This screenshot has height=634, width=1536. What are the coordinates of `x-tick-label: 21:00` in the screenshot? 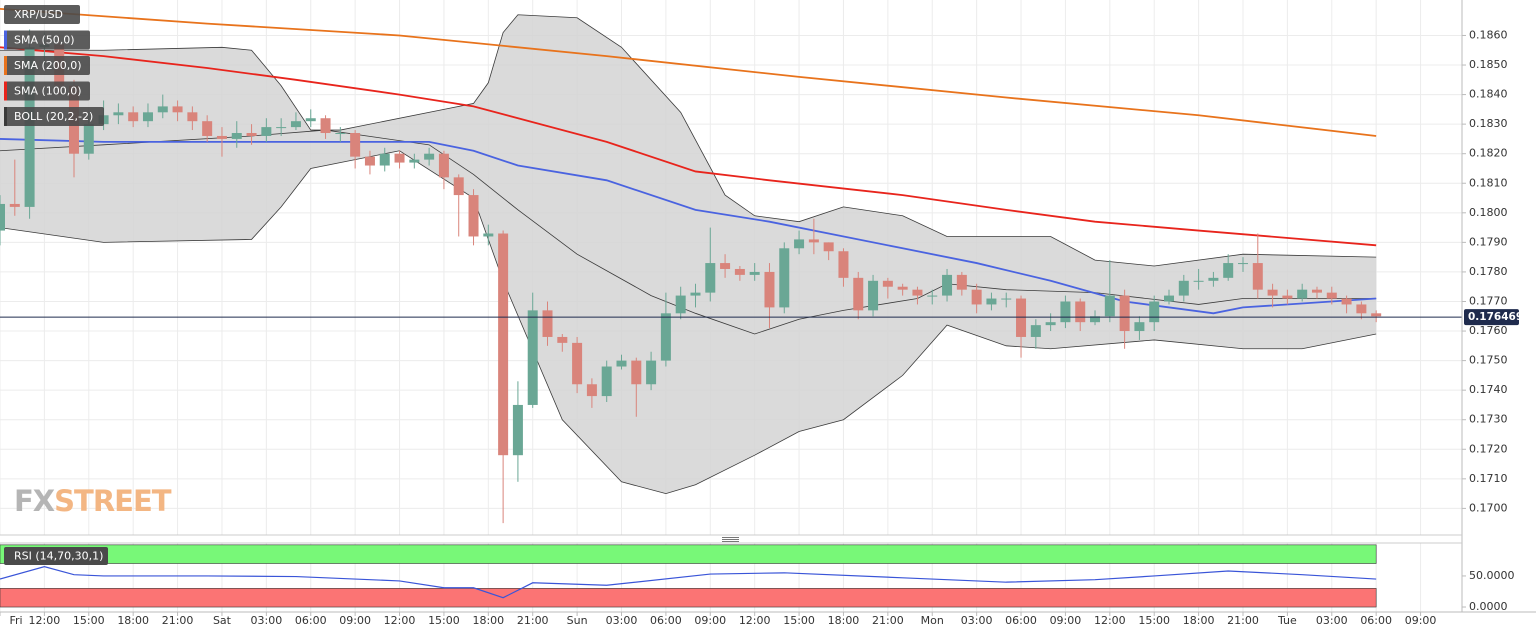 It's located at (178, 620).